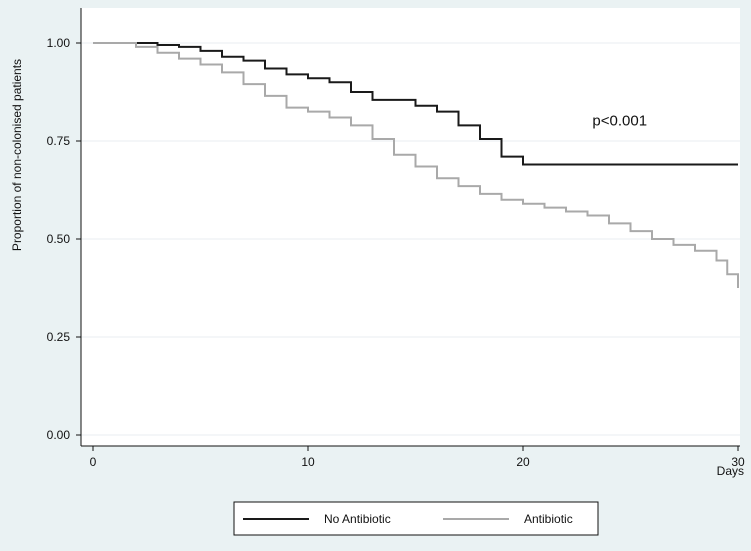 This screenshot has height=551, width=751. What do you see at coordinates (308, 462) in the screenshot?
I see `x-tick-label: 10` at bounding box center [308, 462].